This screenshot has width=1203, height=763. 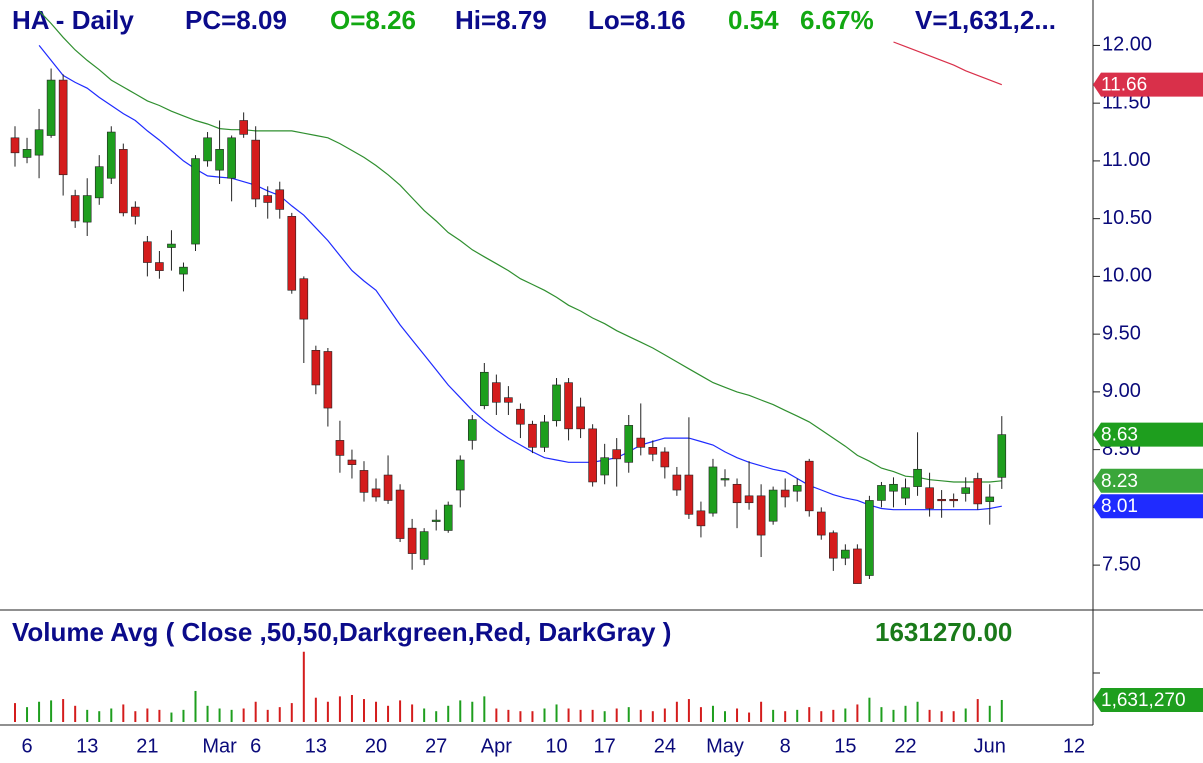 What do you see at coordinates (1127, 218) in the screenshot?
I see `y-tick-label: 10.50` at bounding box center [1127, 218].